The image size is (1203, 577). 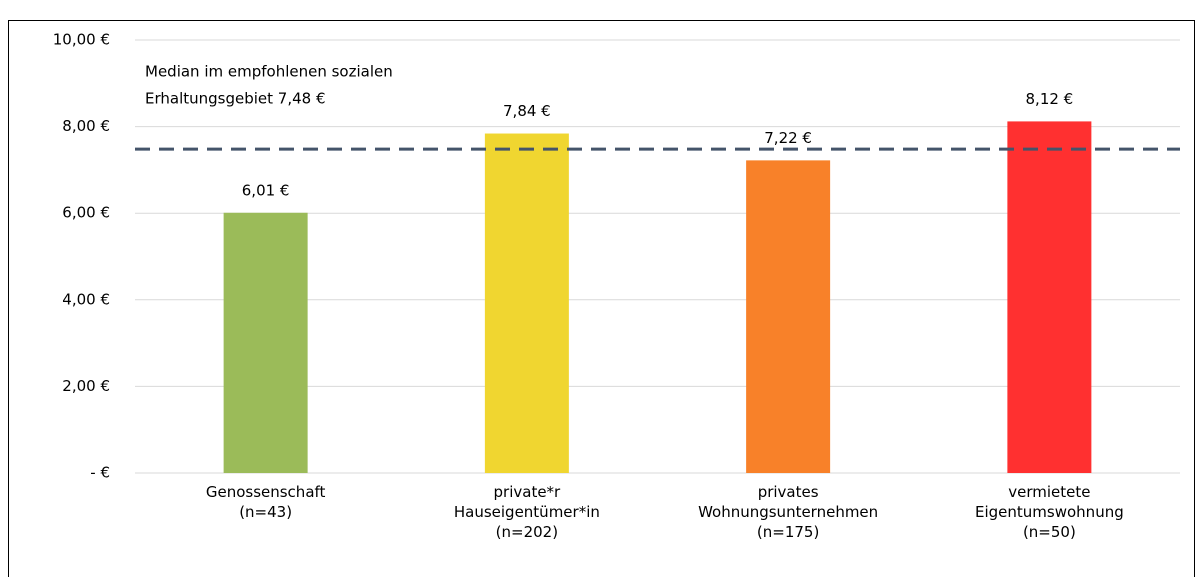 What do you see at coordinates (266, 502) in the screenshot?
I see `x-tick-label: Genossenschaft (n=43)` at bounding box center [266, 502].